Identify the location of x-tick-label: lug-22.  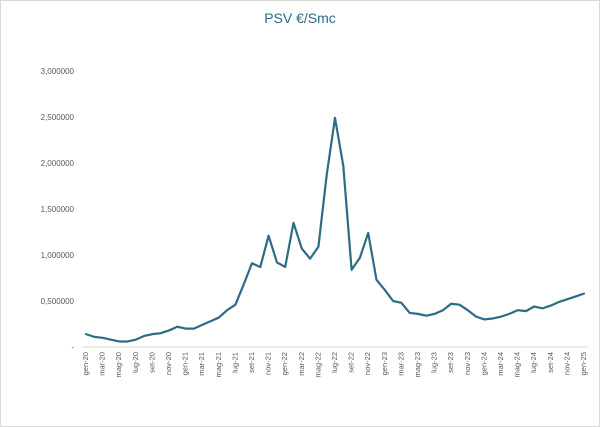
(334, 362).